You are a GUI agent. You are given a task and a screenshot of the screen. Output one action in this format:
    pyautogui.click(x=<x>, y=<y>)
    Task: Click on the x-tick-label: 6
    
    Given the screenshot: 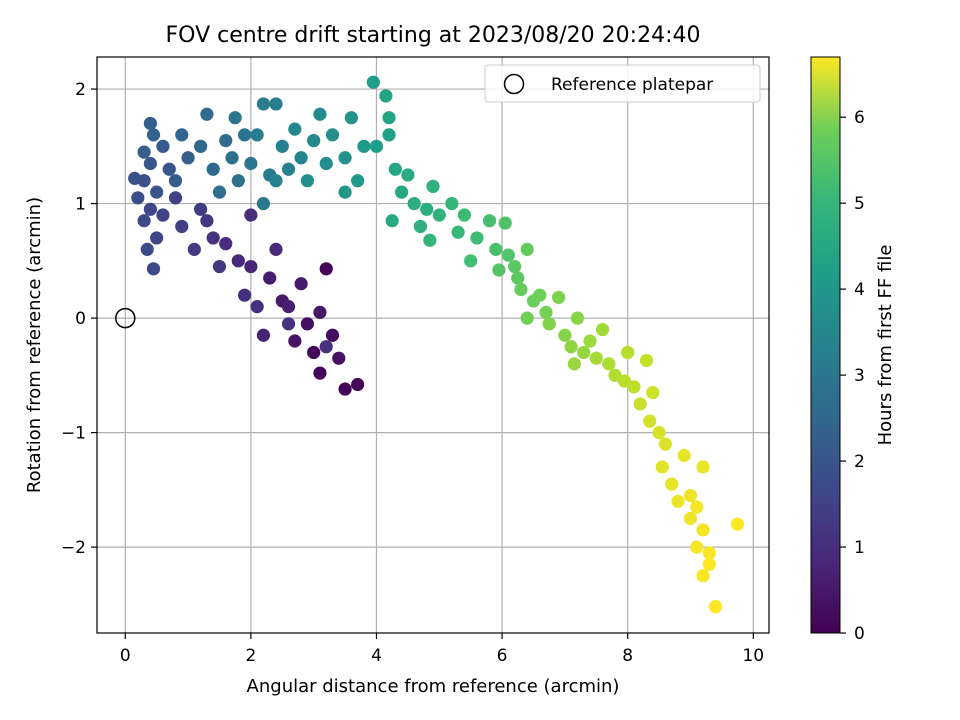 What is the action you would take?
    pyautogui.click(x=502, y=656)
    